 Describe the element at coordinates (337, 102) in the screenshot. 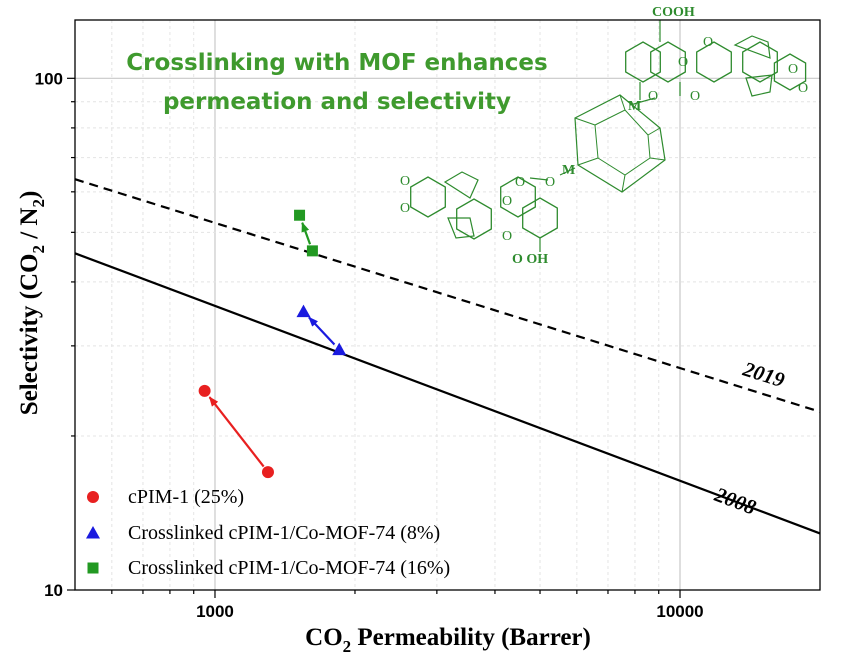

I see `headline-line-2: permeation and selectivity` at that location.